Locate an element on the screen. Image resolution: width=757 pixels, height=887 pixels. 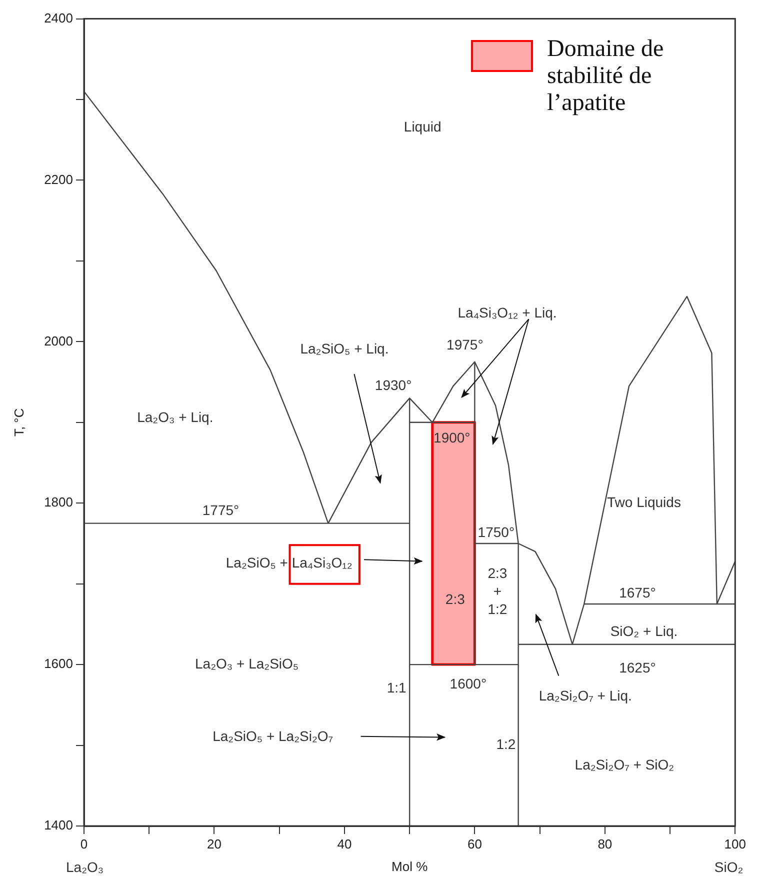
x-tick-label: 0 is located at coordinates (84, 844).